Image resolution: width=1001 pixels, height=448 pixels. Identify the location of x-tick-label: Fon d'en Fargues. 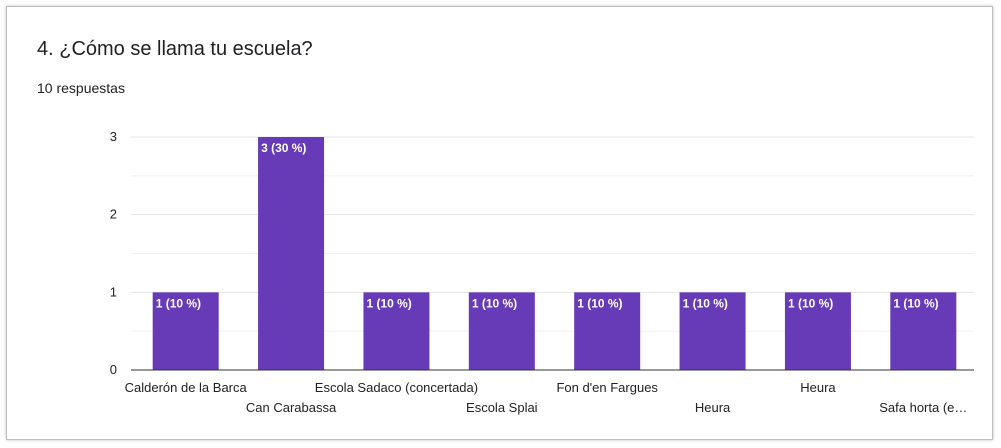
(607, 387).